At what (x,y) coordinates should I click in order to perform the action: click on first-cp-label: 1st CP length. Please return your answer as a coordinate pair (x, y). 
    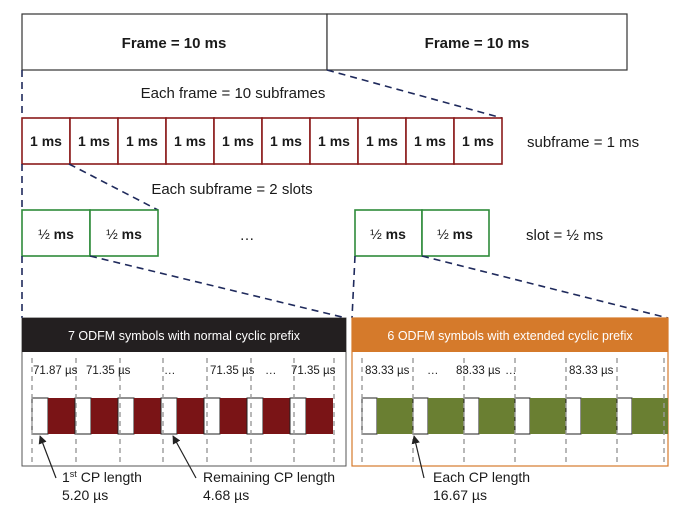
    Looking at the image, I should click on (102, 477).